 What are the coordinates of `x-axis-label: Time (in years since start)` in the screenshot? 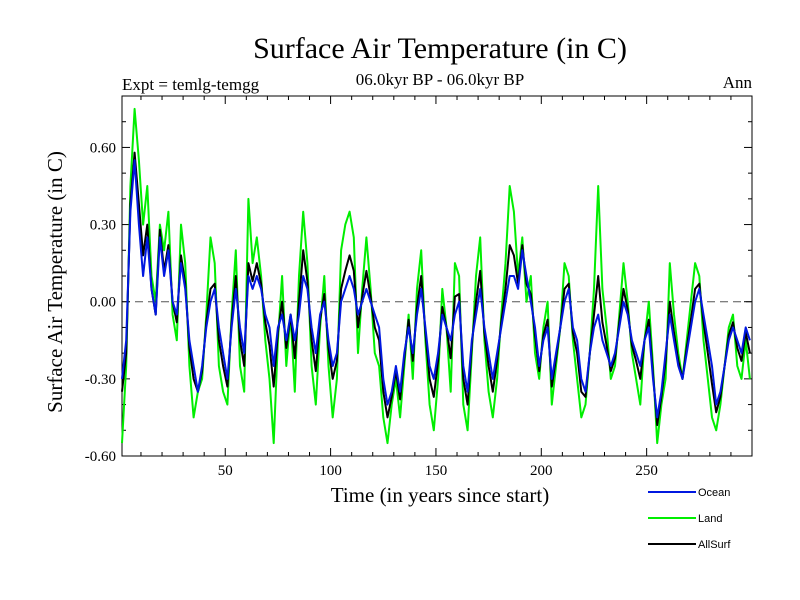 It's located at (440, 495).